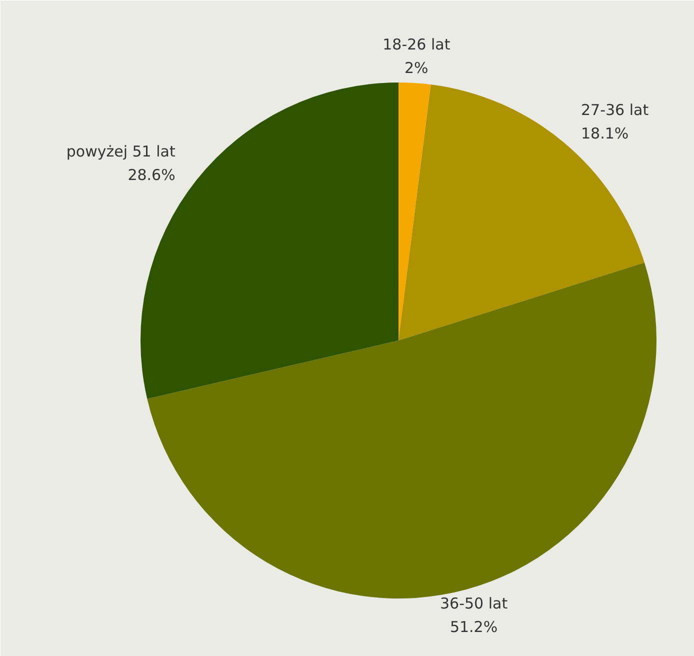 The width and height of the screenshot is (694, 656). What do you see at coordinates (152, 175) in the screenshot?
I see `data-label: 28.6%` at bounding box center [152, 175].